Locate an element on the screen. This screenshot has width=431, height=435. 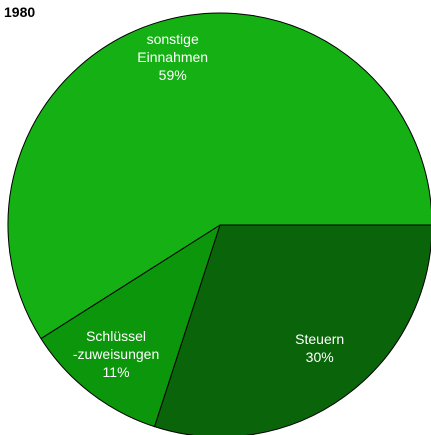
category-label: Schlüssel -zuweisungen is located at coordinates (116, 345).